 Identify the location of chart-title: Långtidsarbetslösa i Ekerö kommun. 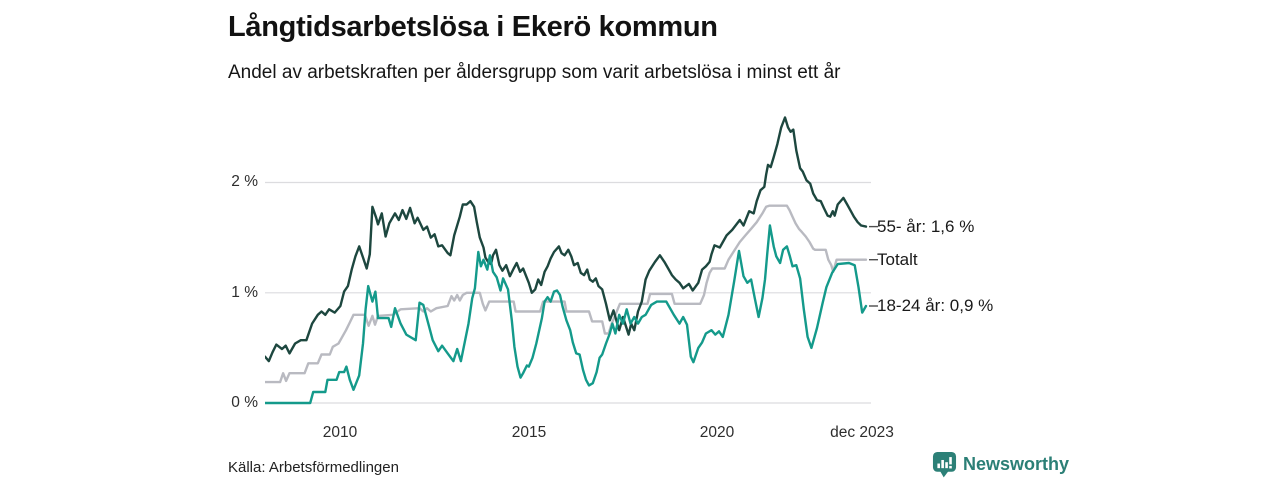
(473, 27).